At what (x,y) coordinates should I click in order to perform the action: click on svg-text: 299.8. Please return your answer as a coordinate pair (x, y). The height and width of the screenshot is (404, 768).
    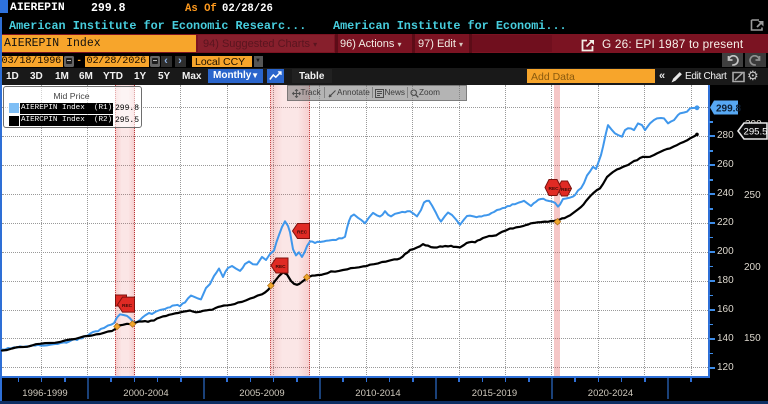
    Looking at the image, I should click on (728, 109).